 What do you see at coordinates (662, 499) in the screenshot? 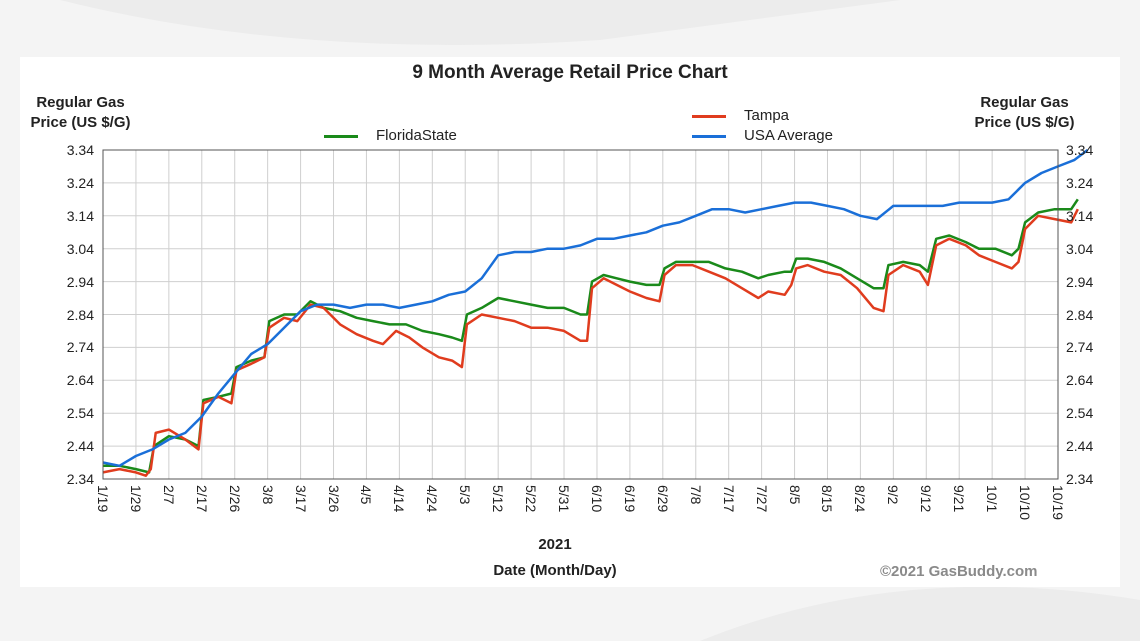
I see `x-tick-label: 6/29` at bounding box center [662, 499].